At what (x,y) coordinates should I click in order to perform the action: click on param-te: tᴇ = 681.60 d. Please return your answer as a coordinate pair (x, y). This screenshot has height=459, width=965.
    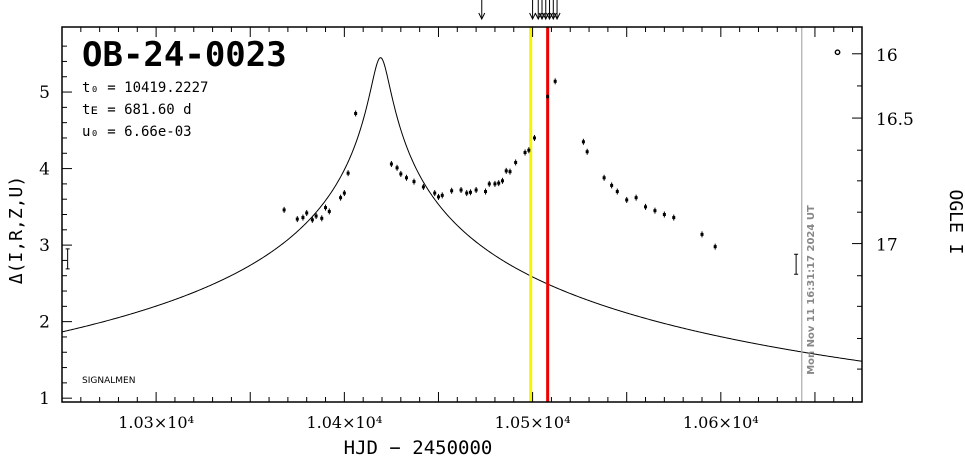
    Looking at the image, I should click on (137, 110).